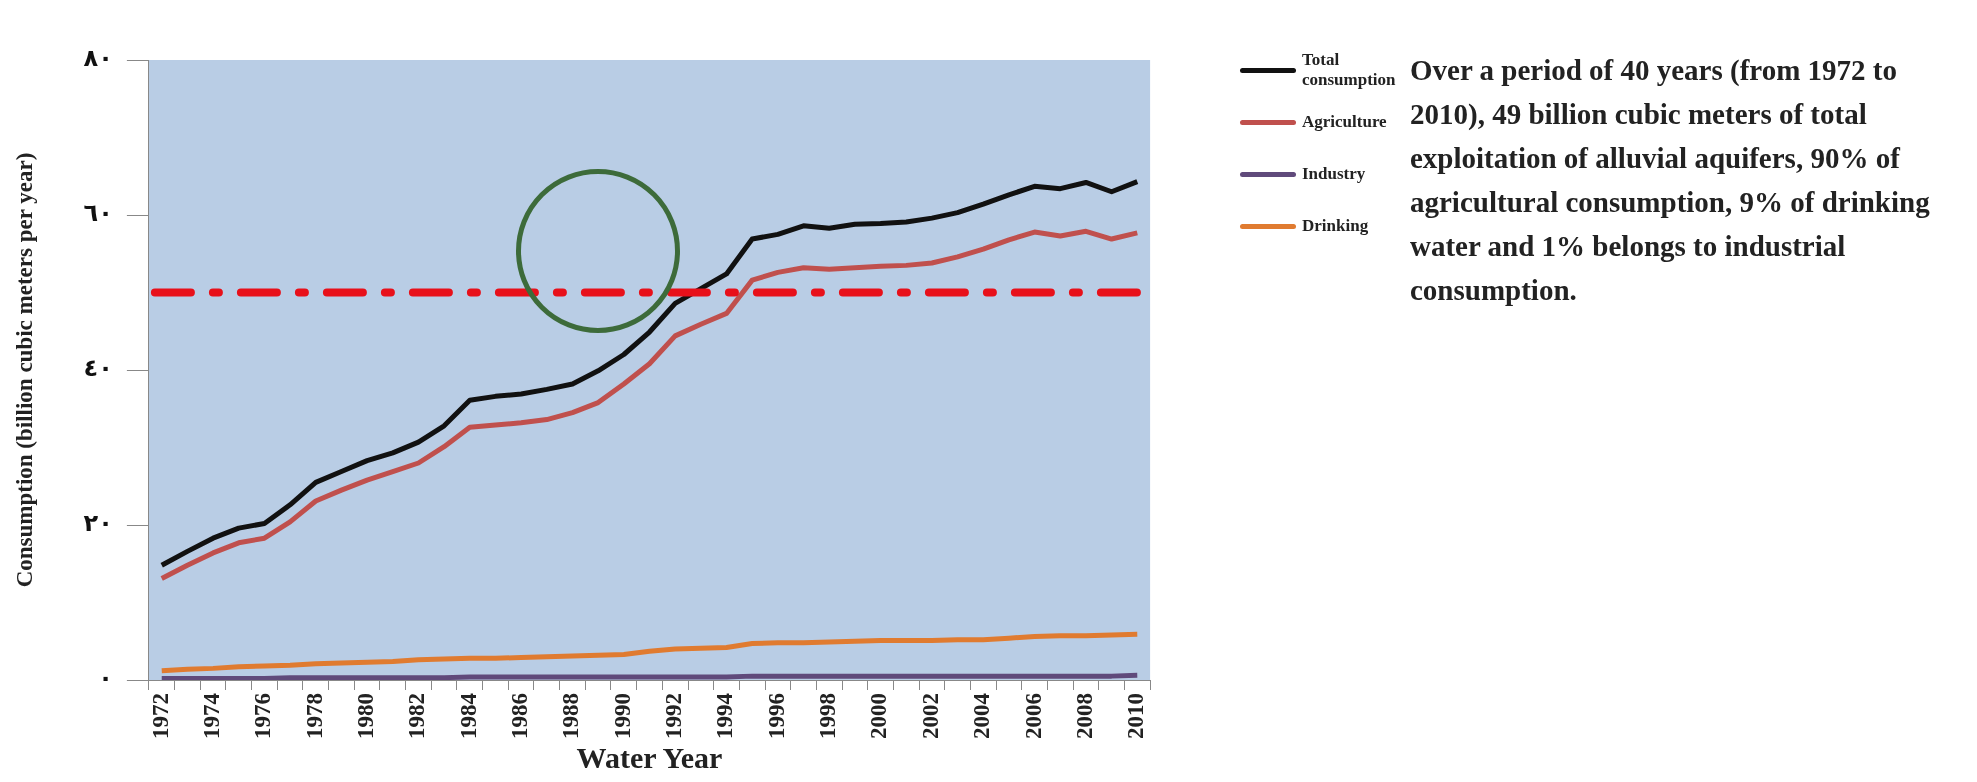 Image resolution: width=1977 pixels, height=782 pixels. I want to click on legend-label: Total consumption, so click(1349, 70).